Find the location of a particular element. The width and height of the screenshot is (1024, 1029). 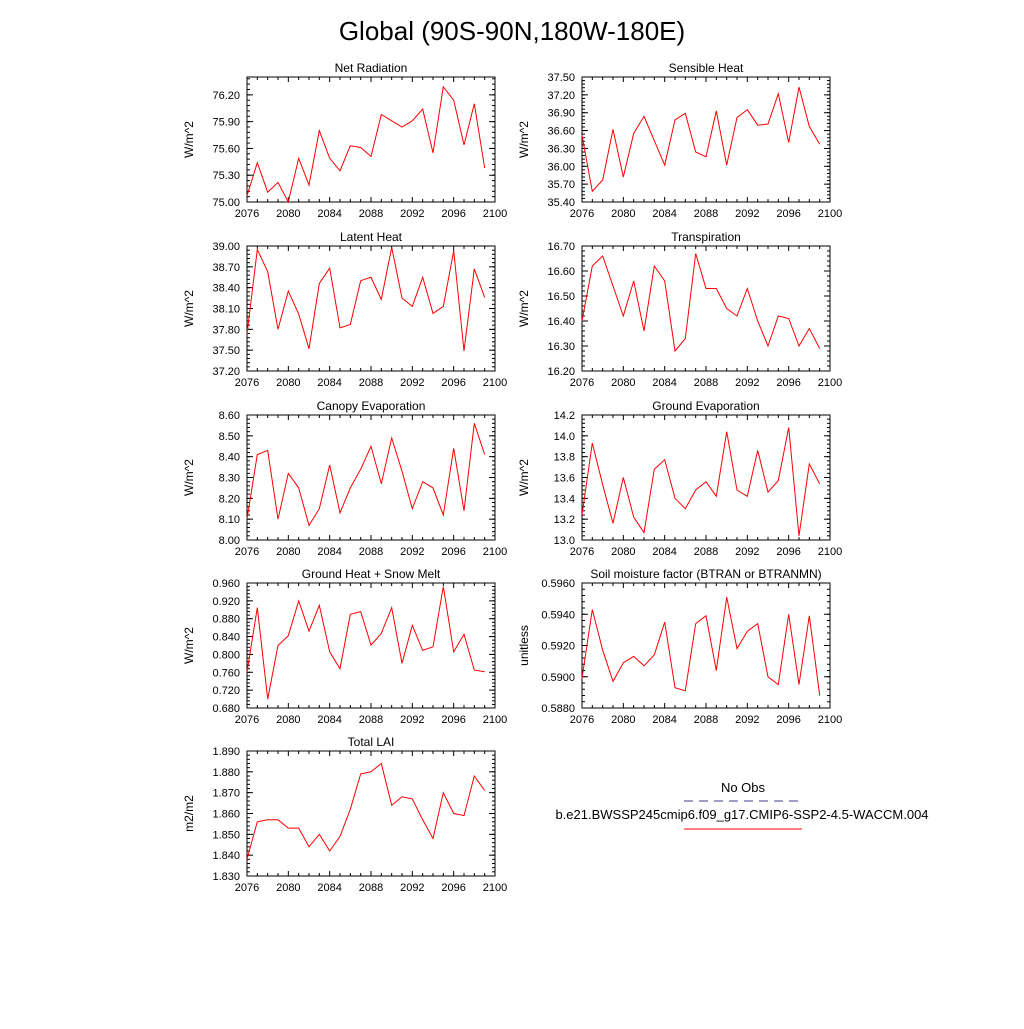

y-tick-label: 16.30 is located at coordinates (561, 347).